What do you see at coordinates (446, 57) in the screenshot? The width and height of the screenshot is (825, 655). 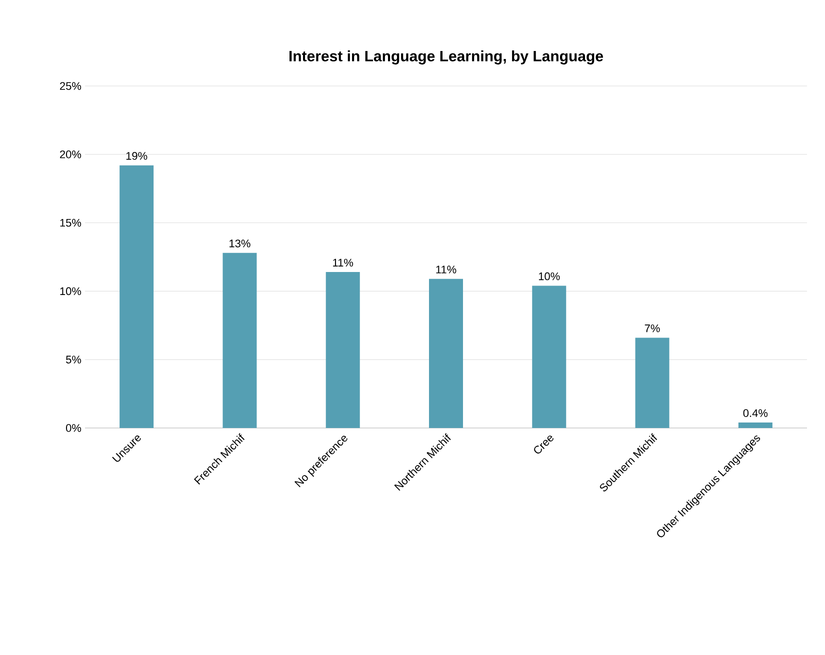 I see `chart-title: Interest in Language Learning, by Language` at bounding box center [446, 57].